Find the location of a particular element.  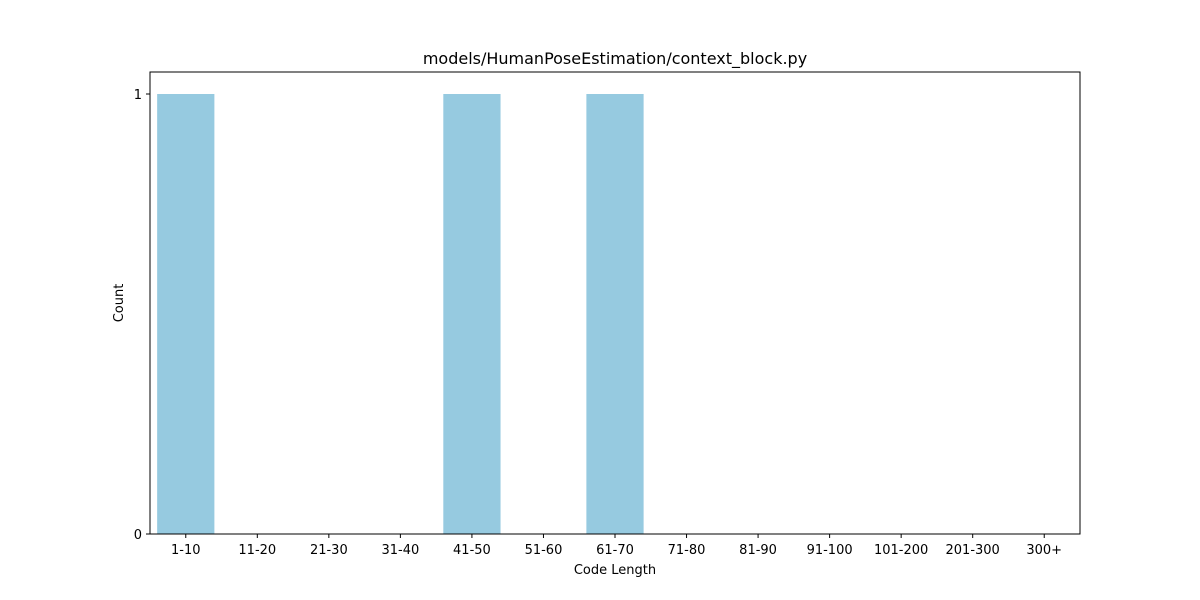

x-tick-label: 11-20 is located at coordinates (257, 550).